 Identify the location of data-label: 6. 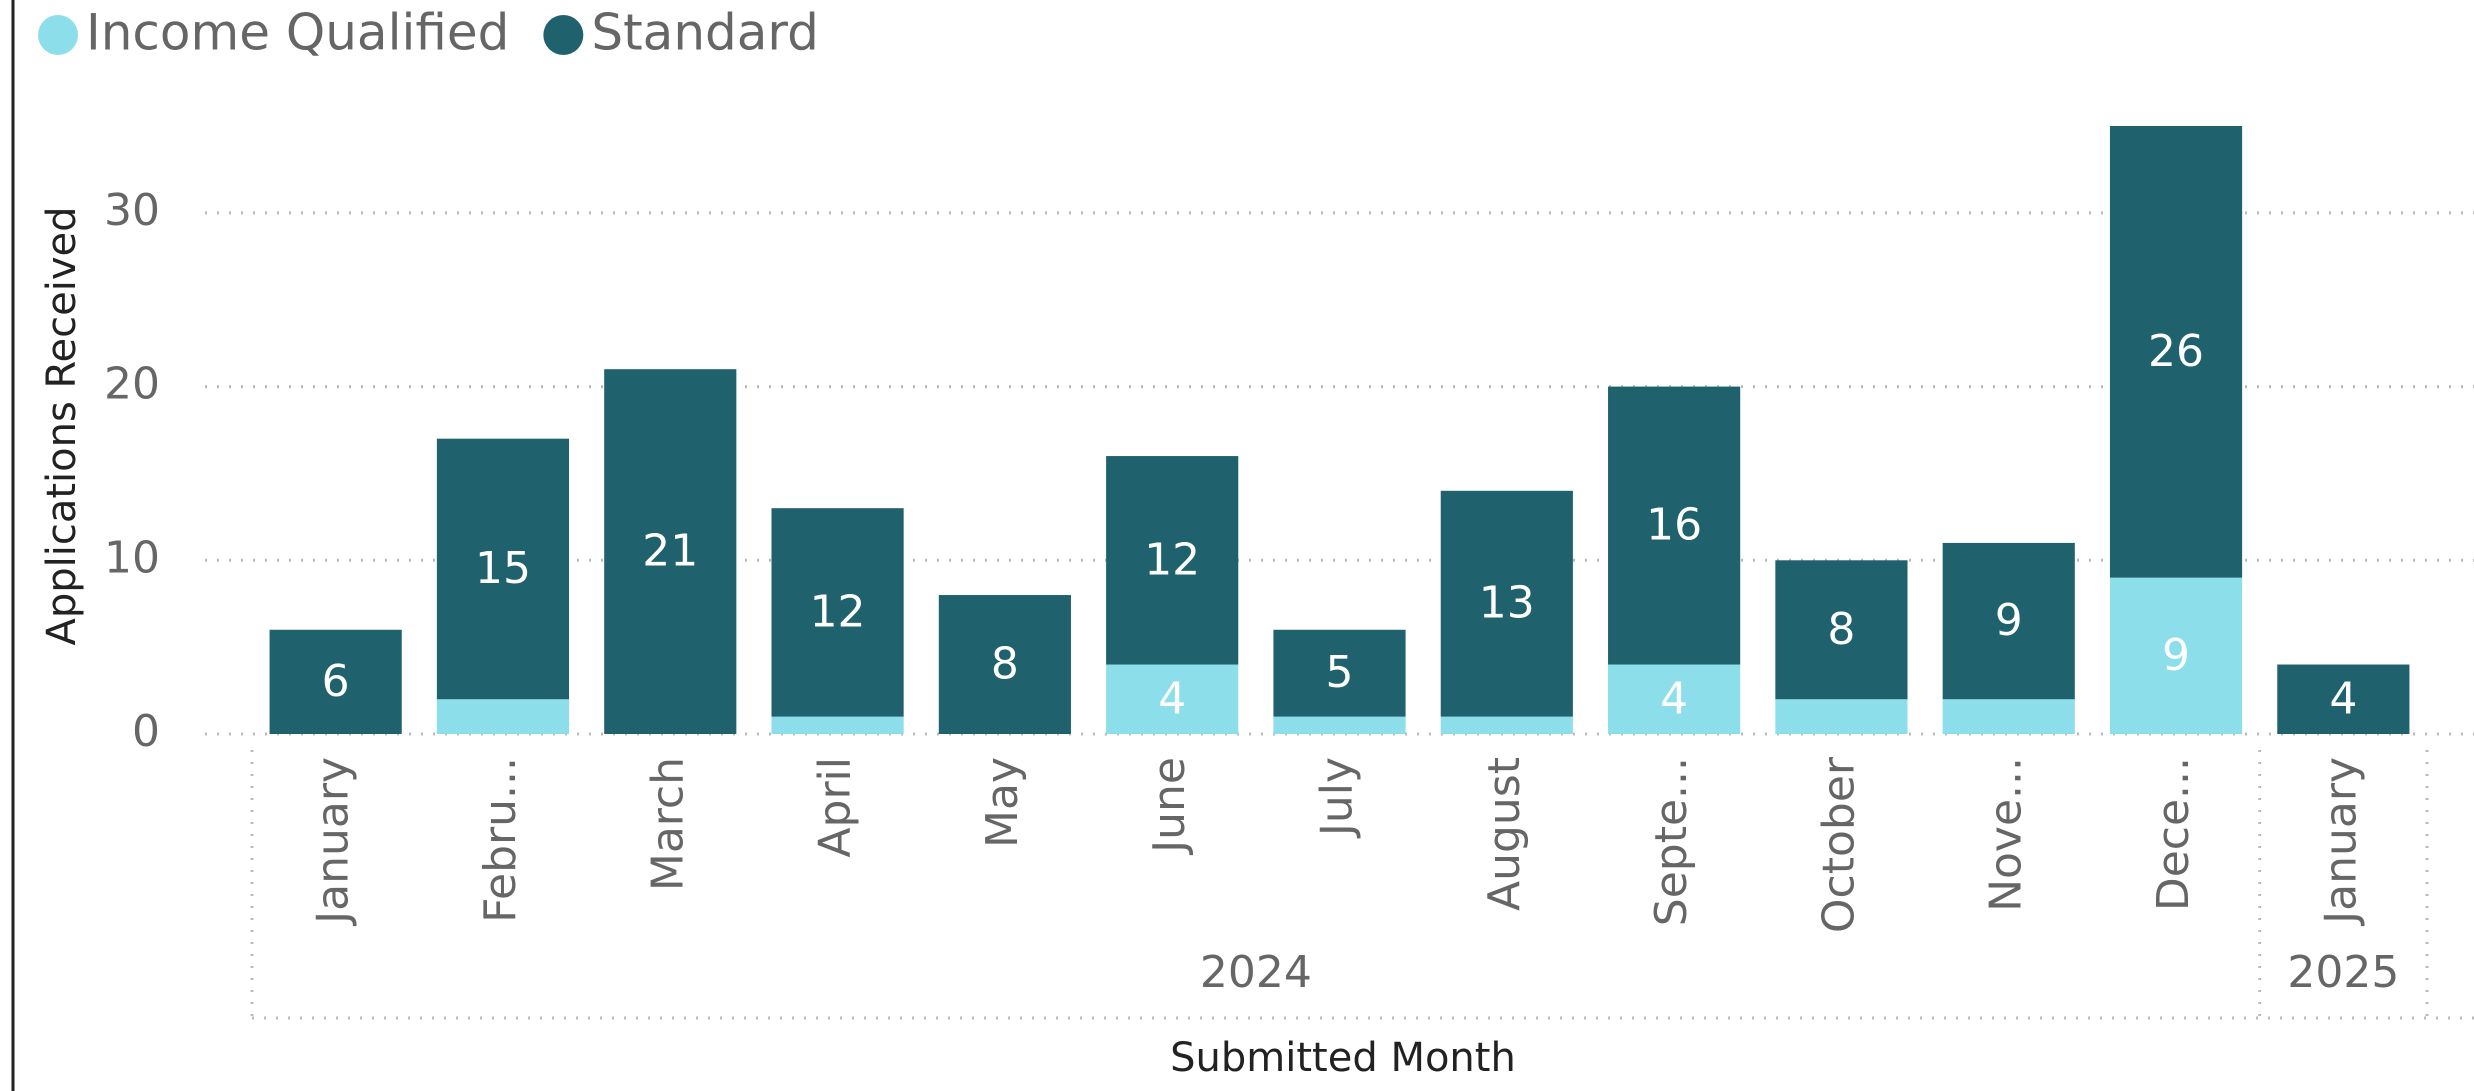
(336, 681).